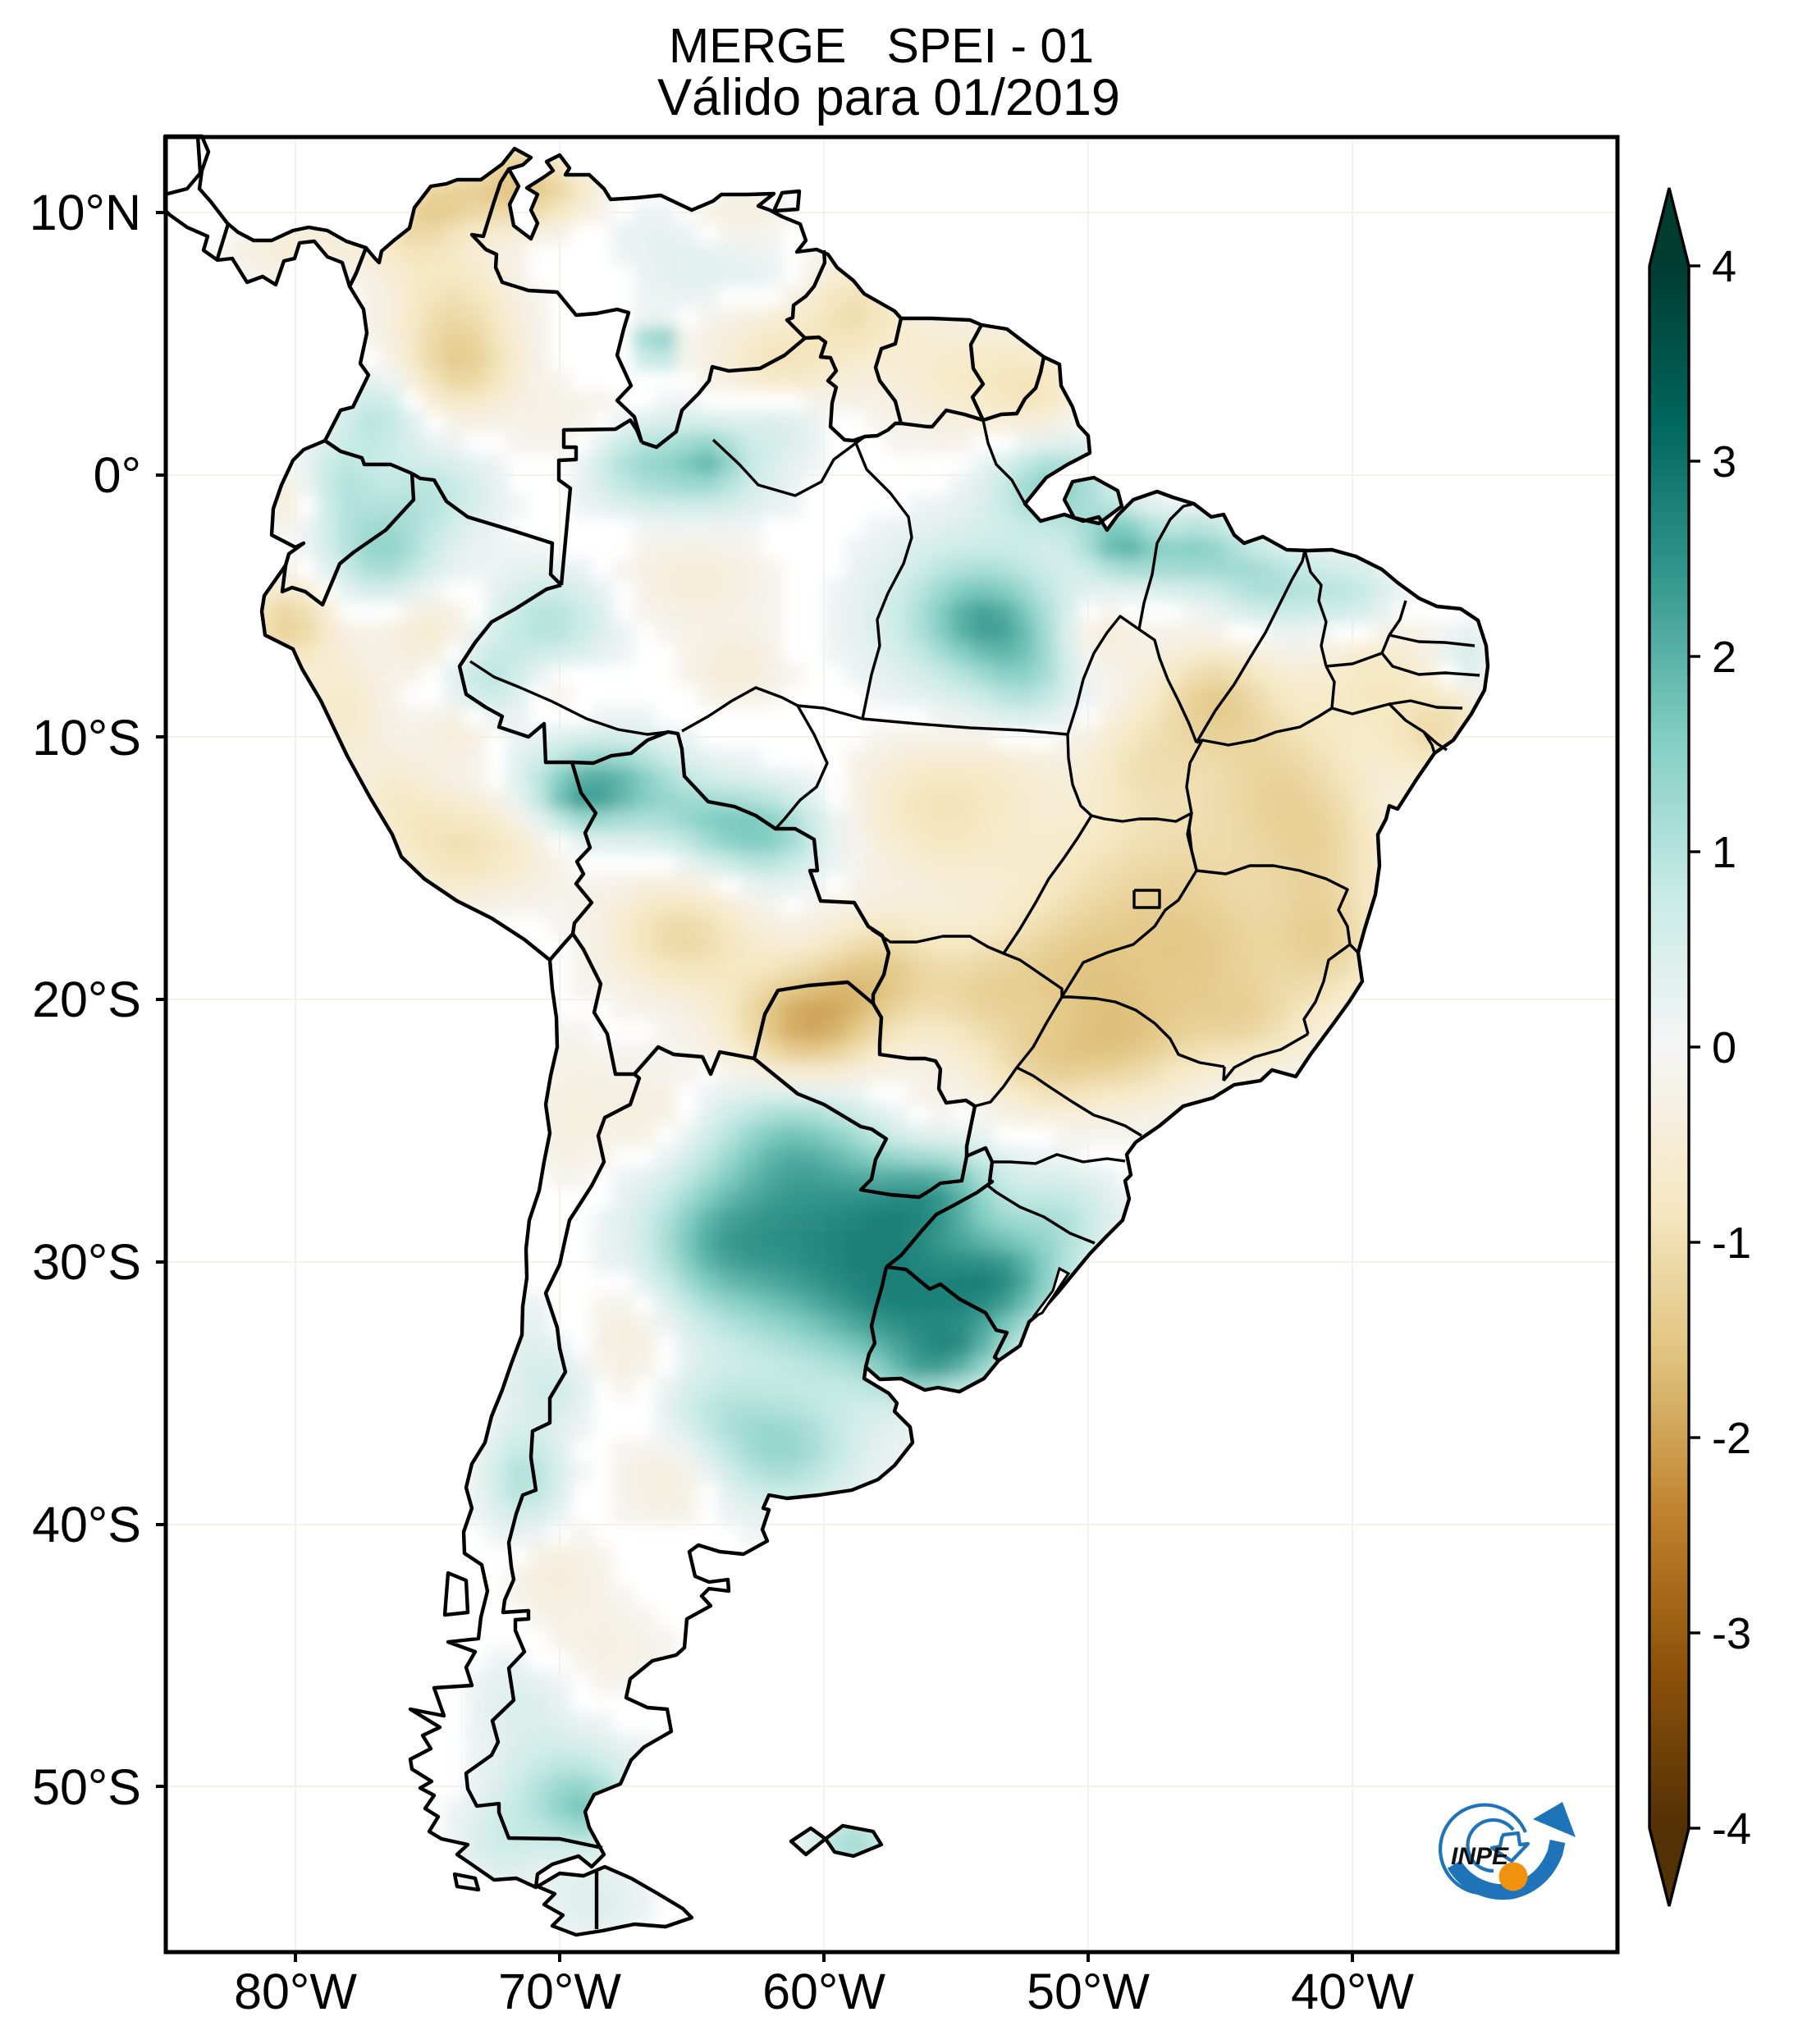 The image size is (1798, 2044). Describe the element at coordinates (117, 475) in the screenshot. I see `svg-text: 0°` at that location.